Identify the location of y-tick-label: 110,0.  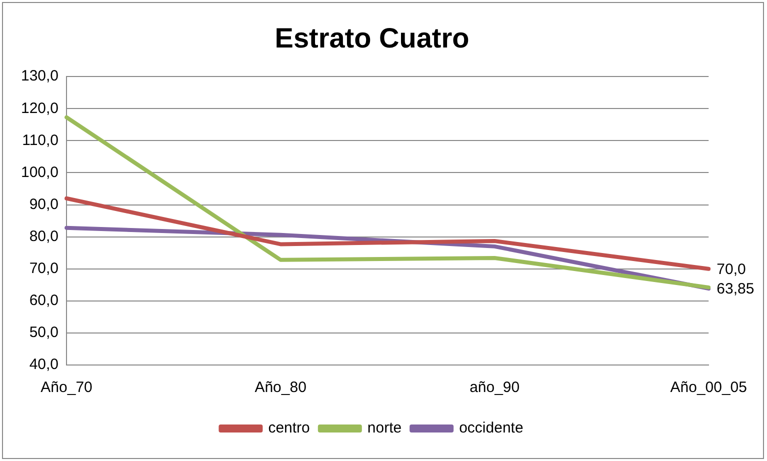
(40, 140).